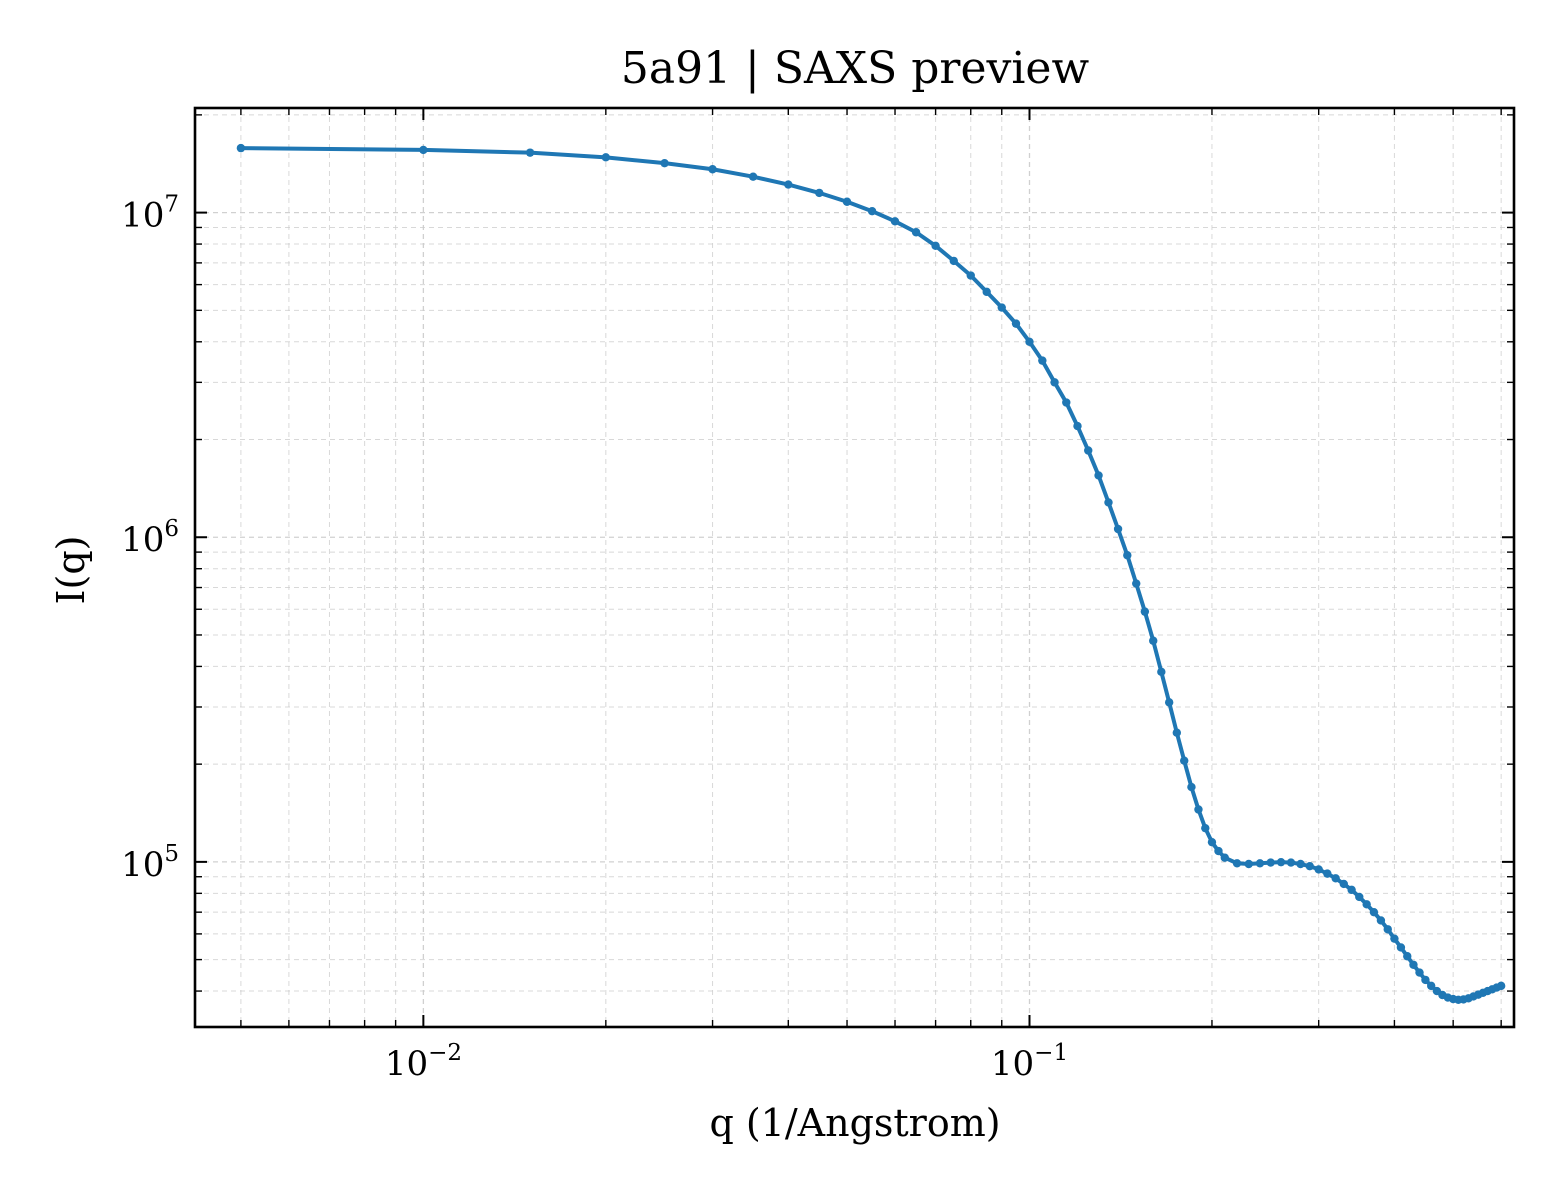 The width and height of the screenshot is (1560, 1200). Describe the element at coordinates (71, 570) in the screenshot. I see `y-axis-label: I(q)` at that location.